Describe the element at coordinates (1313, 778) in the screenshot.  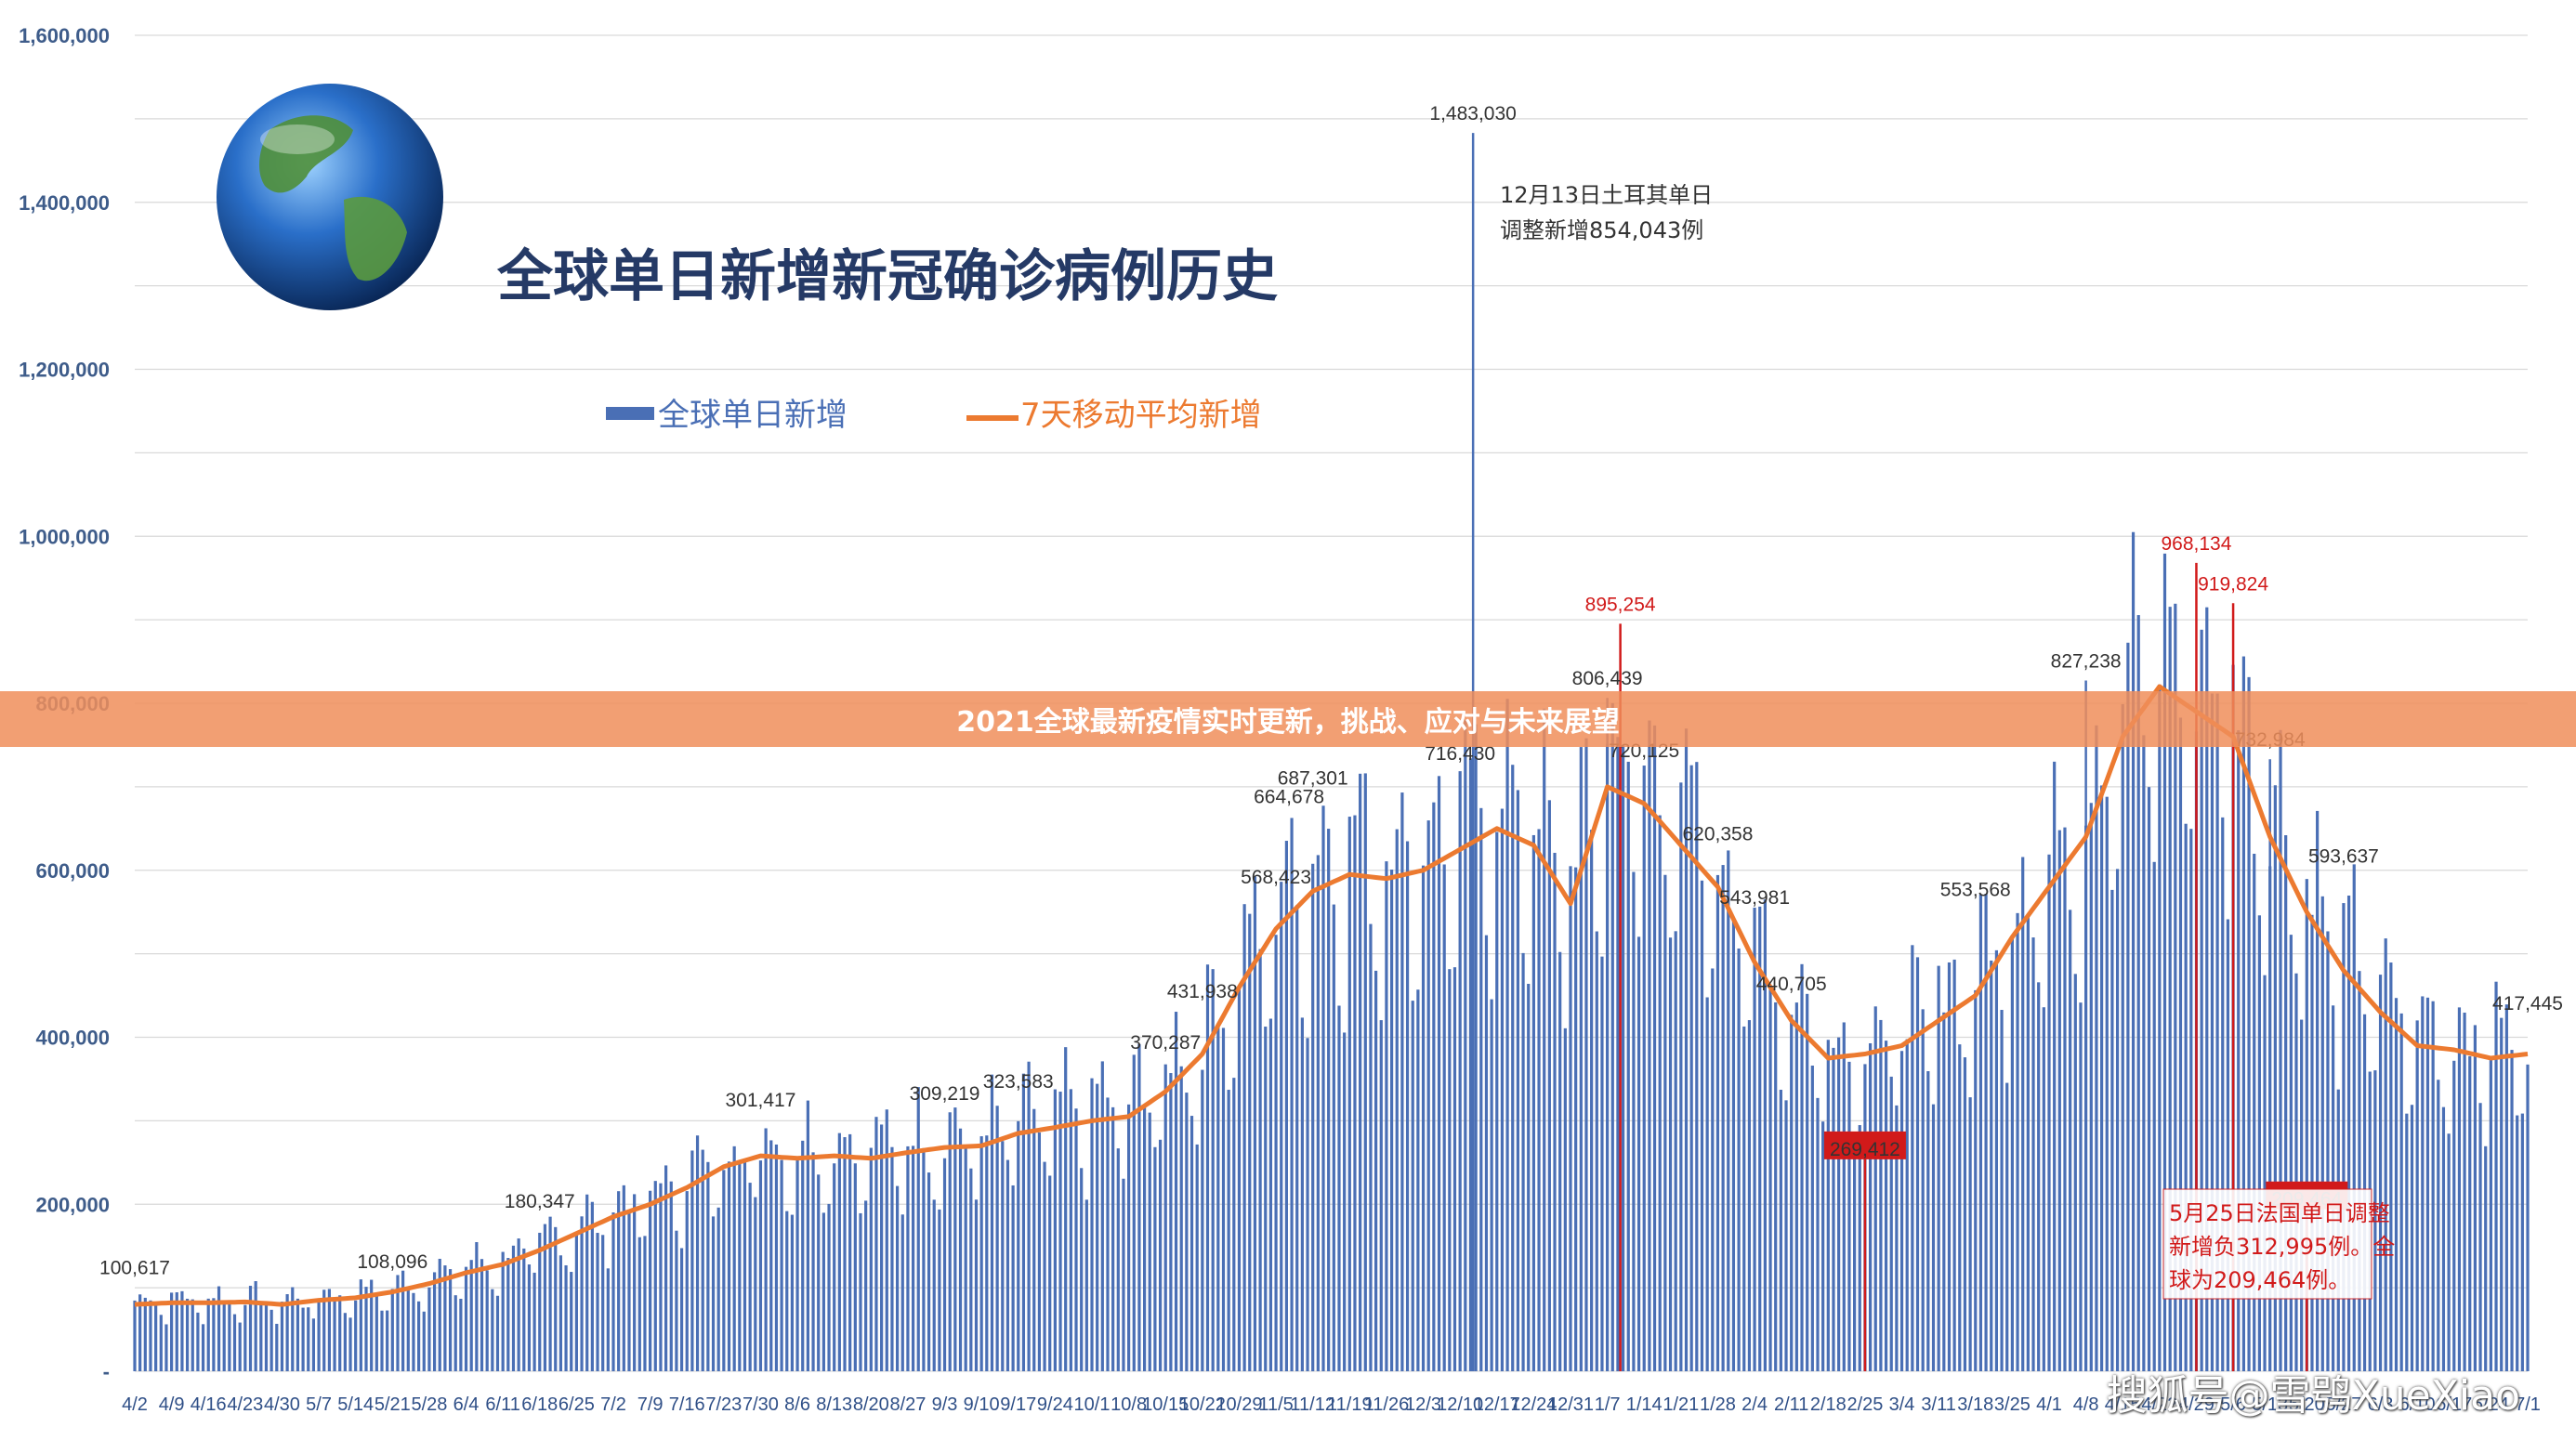
I see `peak-label: 687,301` at that location.